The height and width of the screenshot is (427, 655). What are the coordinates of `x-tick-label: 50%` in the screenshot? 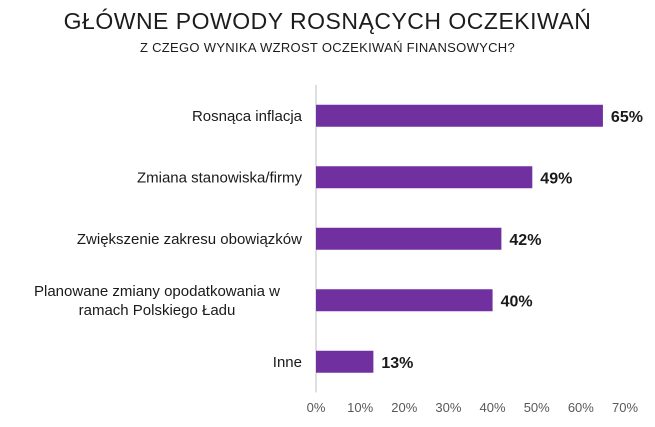 It's located at (537, 407).